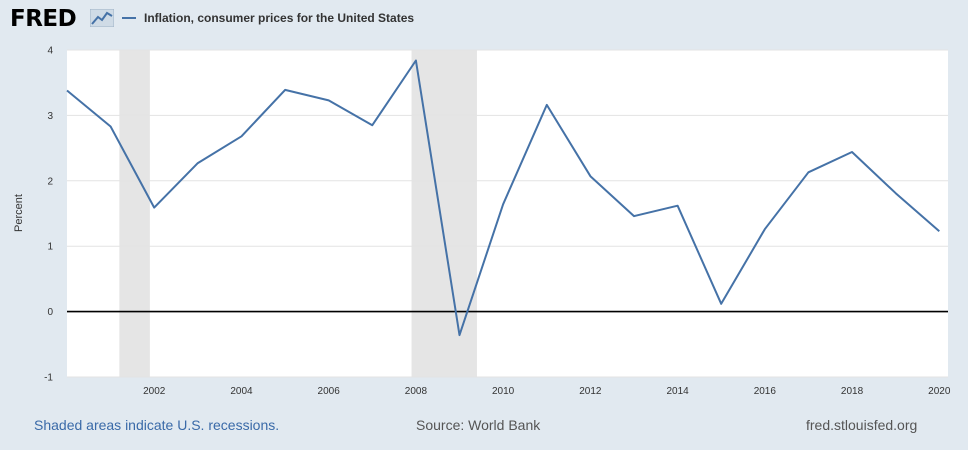 The image size is (968, 450). Describe the element at coordinates (590, 391) in the screenshot. I see `x-tick-label: 2012` at that location.